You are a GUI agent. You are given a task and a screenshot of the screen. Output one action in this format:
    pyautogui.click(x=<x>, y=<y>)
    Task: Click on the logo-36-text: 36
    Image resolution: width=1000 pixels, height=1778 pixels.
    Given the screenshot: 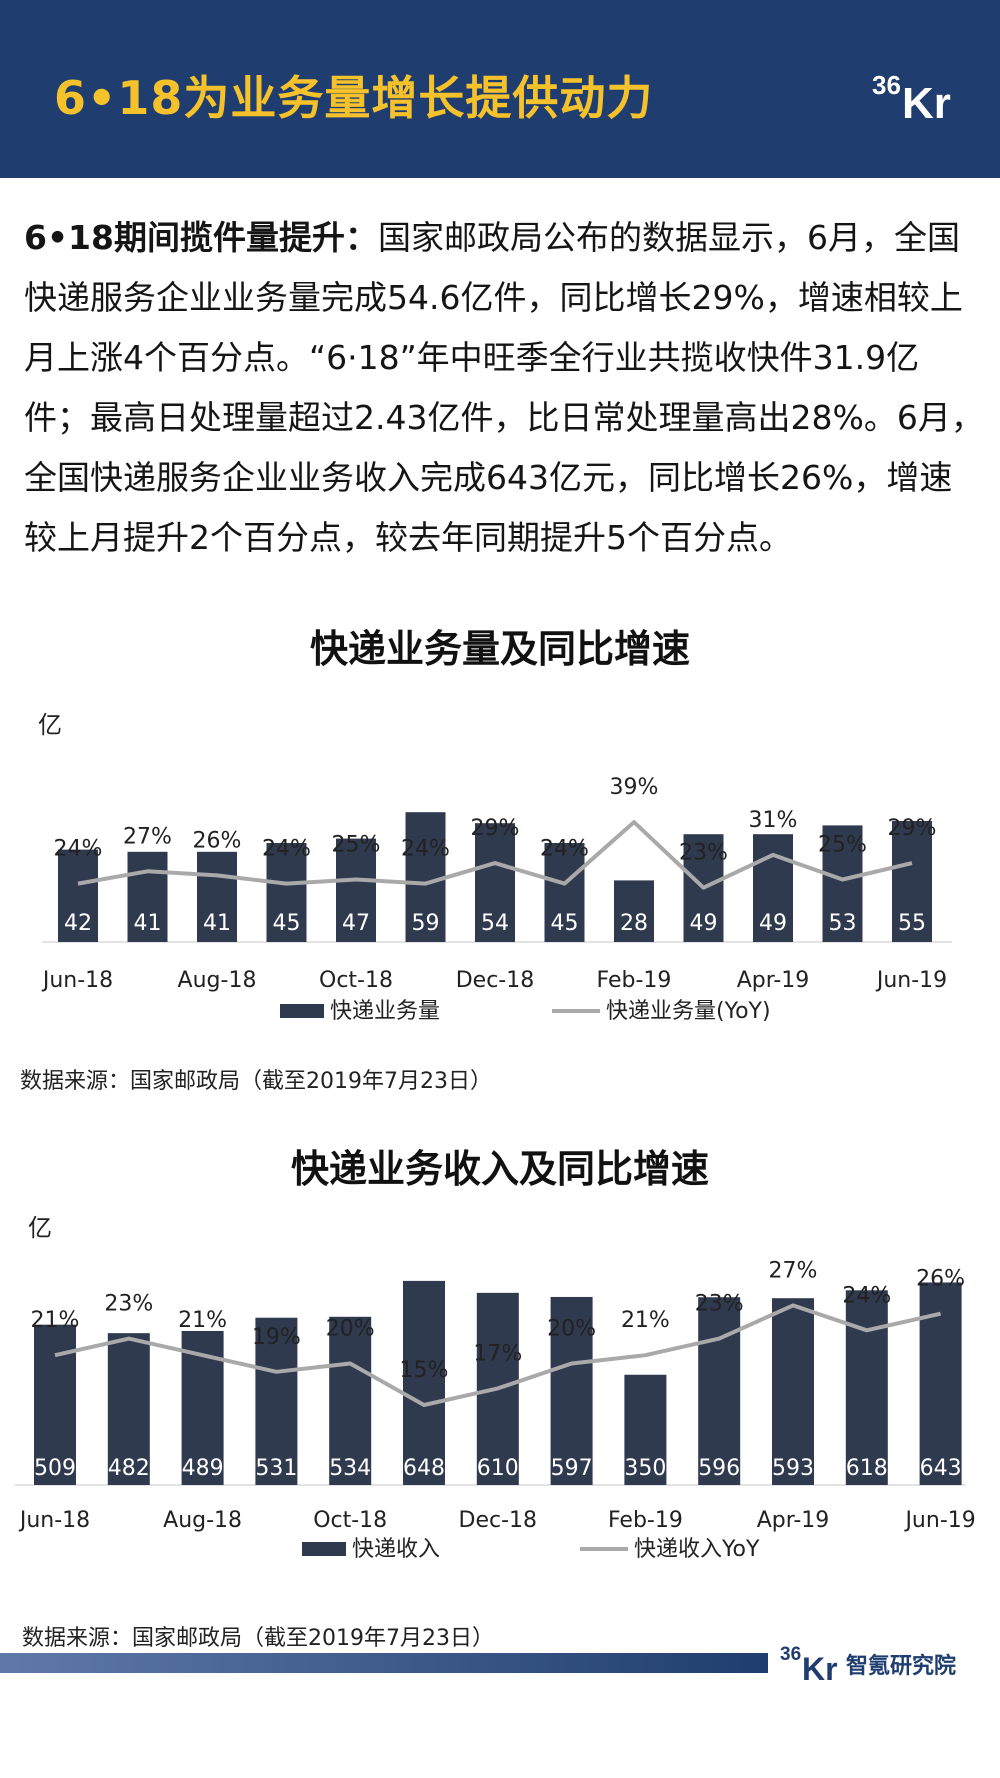 What is the action you would take?
    pyautogui.click(x=886, y=85)
    